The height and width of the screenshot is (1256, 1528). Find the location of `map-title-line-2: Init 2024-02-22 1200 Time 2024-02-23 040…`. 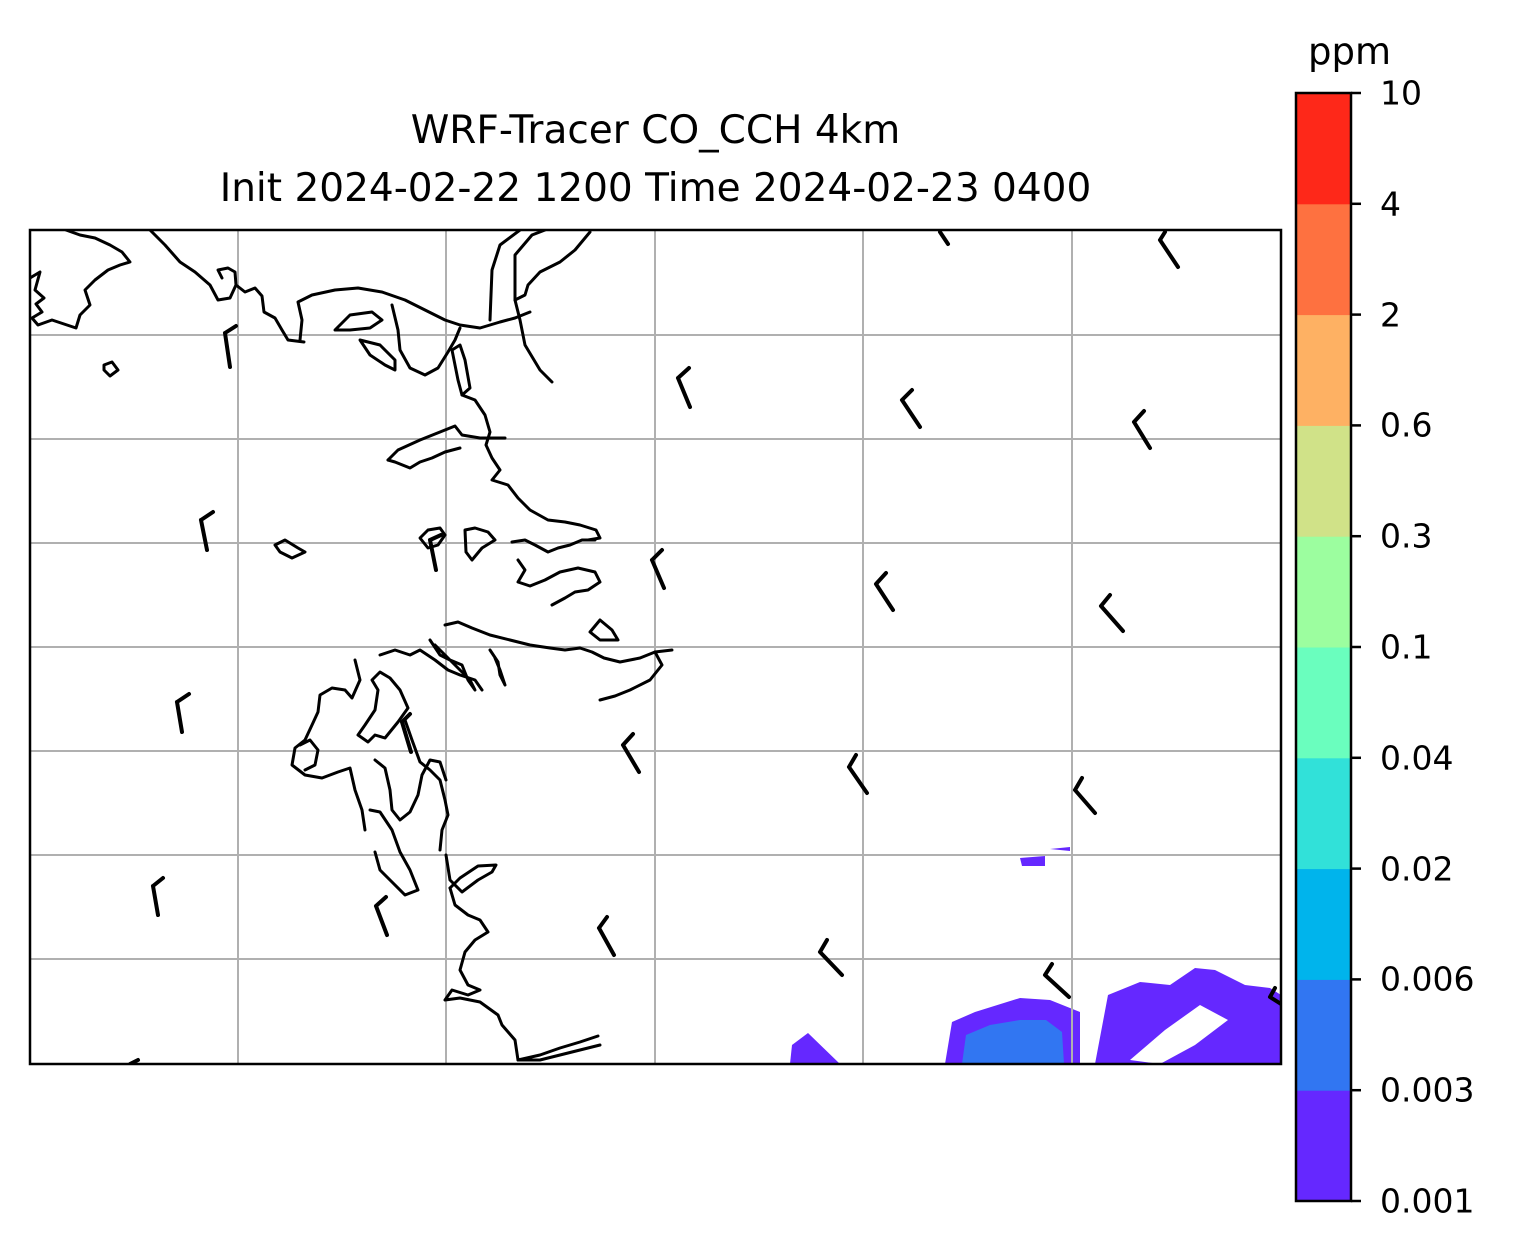

map-title-line-2: Init 2024-02-22 1200 Time 2024-02-23 040… is located at coordinates (655, 188).